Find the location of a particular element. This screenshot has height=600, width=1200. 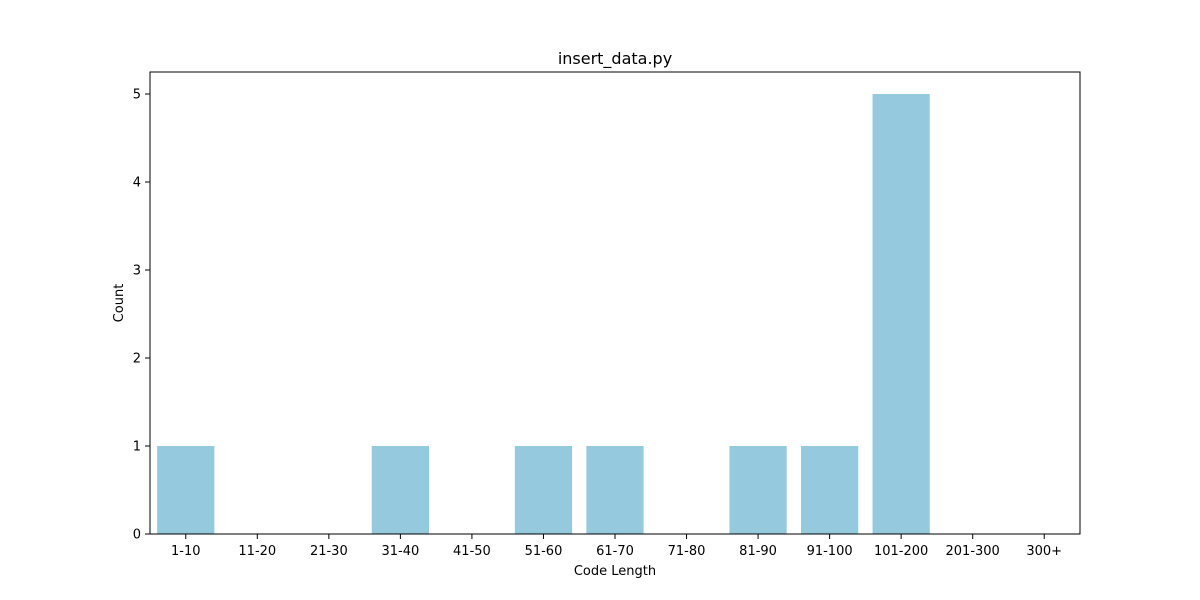

x-tick-label: 21-30 is located at coordinates (329, 551).